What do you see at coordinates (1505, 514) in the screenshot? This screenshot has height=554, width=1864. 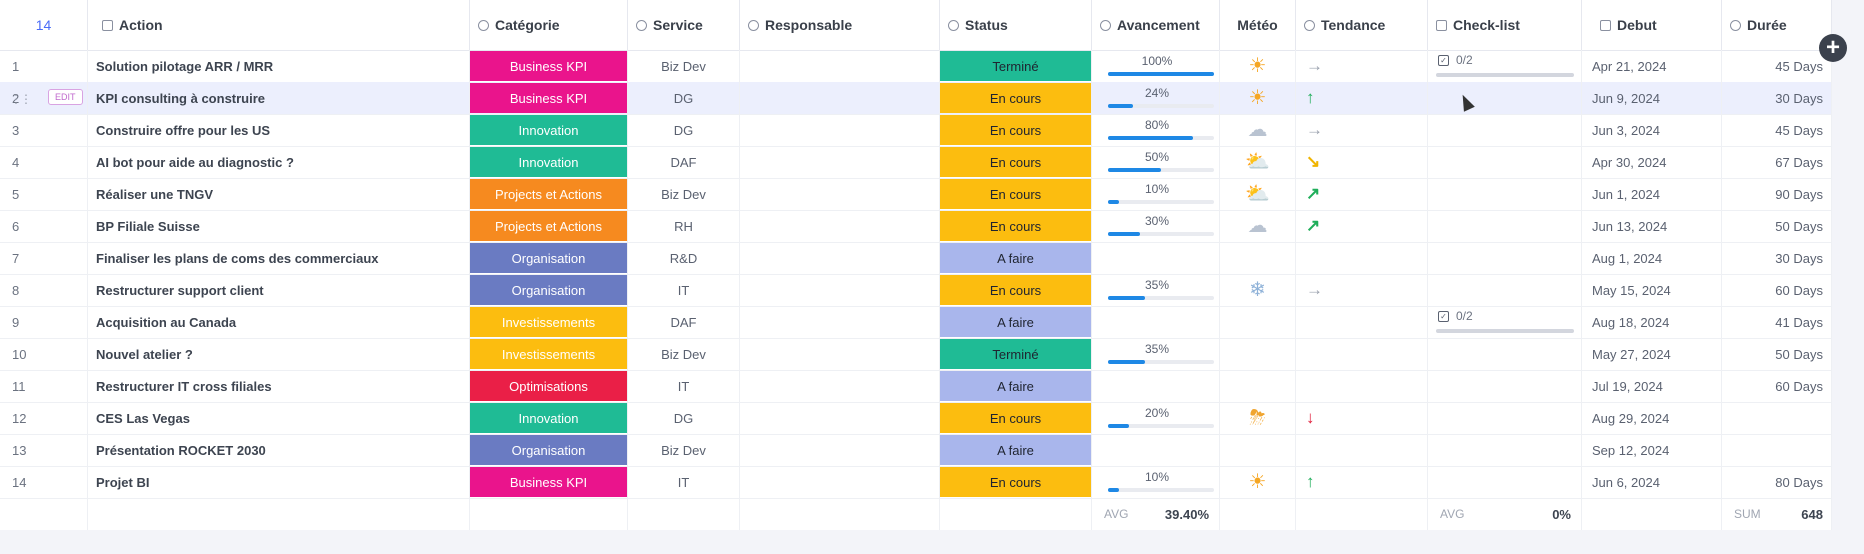 I see `summary-checklist: AVG 0%` at bounding box center [1505, 514].